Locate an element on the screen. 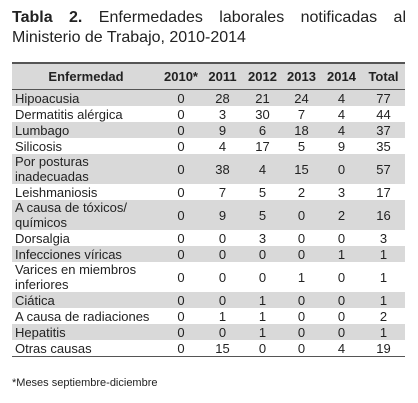 This screenshot has height=403, width=418. table-row: Dermatitis alérgica 0 3 30 7 4 44 is located at coordinates (208, 114).